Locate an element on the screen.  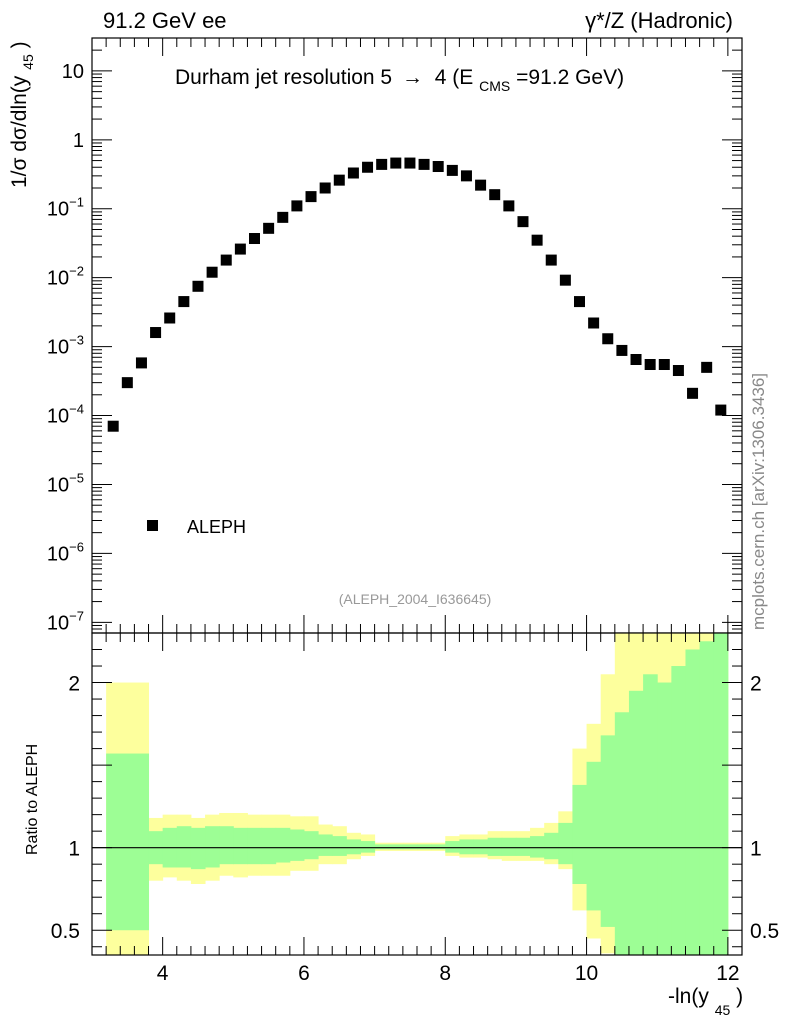
title-rest: 4 (E is located at coordinates (454, 77).